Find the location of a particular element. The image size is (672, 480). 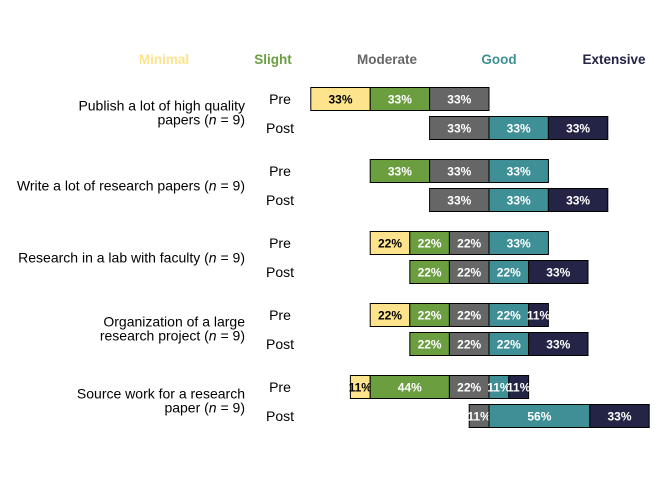

legend-entry-moderate: Moderate is located at coordinates (387, 59).